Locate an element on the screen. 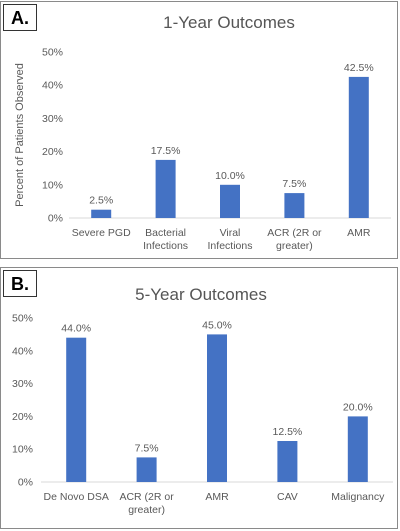 The height and width of the screenshot is (531, 400). category-label: CAV is located at coordinates (287, 497).